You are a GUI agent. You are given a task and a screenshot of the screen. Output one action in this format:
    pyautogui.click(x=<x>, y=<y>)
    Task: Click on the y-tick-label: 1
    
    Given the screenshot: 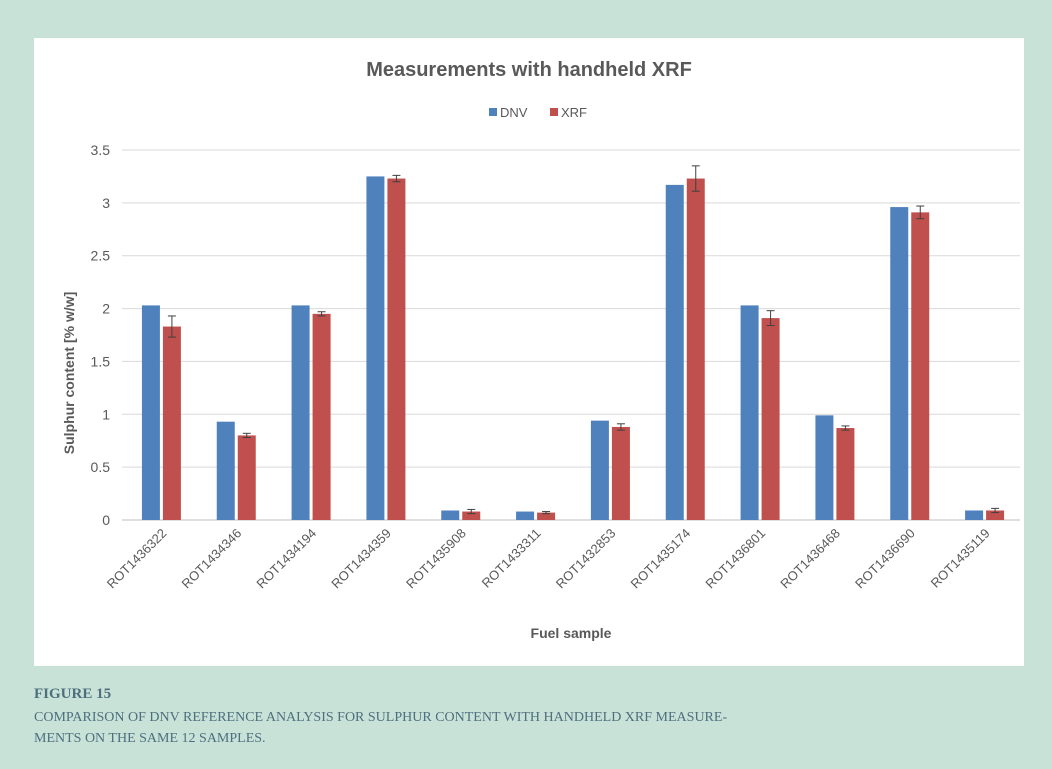 What is the action you would take?
    pyautogui.click(x=106, y=414)
    